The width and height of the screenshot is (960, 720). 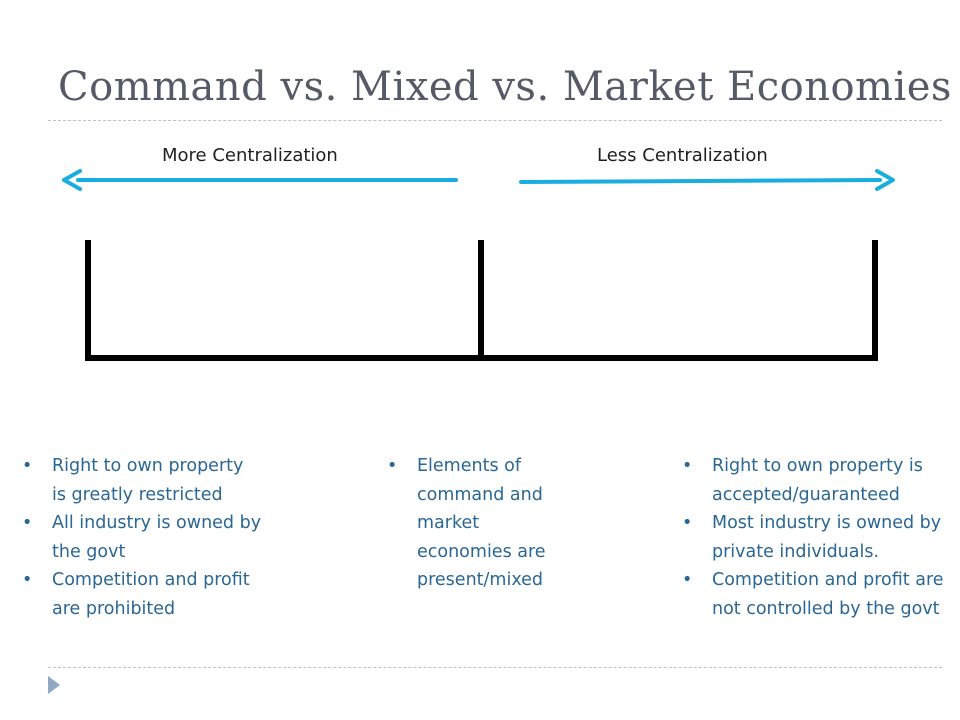 I want to click on footer-divider, so click(x=495, y=667).